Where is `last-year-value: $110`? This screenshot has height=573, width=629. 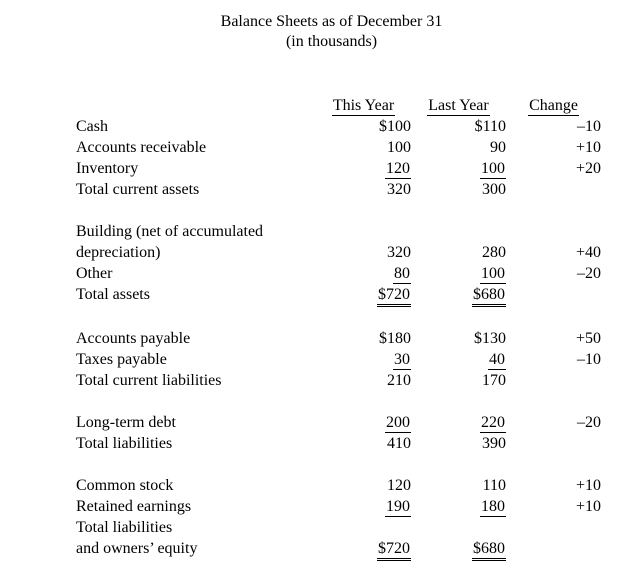 last-year-value: $110 is located at coordinates (490, 126).